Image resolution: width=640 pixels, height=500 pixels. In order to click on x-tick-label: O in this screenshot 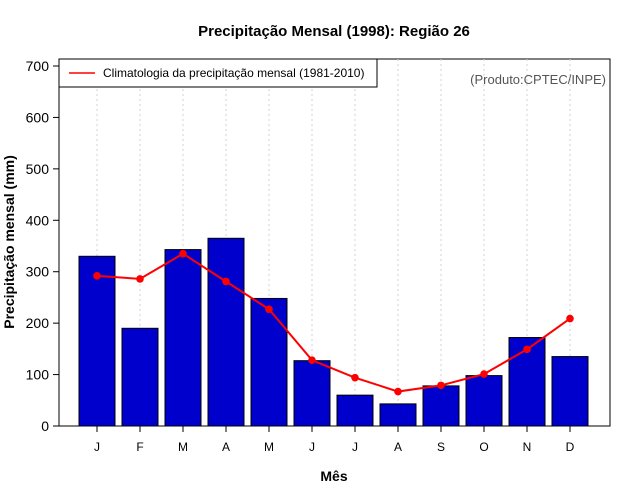, I will do `click(483, 447)`.